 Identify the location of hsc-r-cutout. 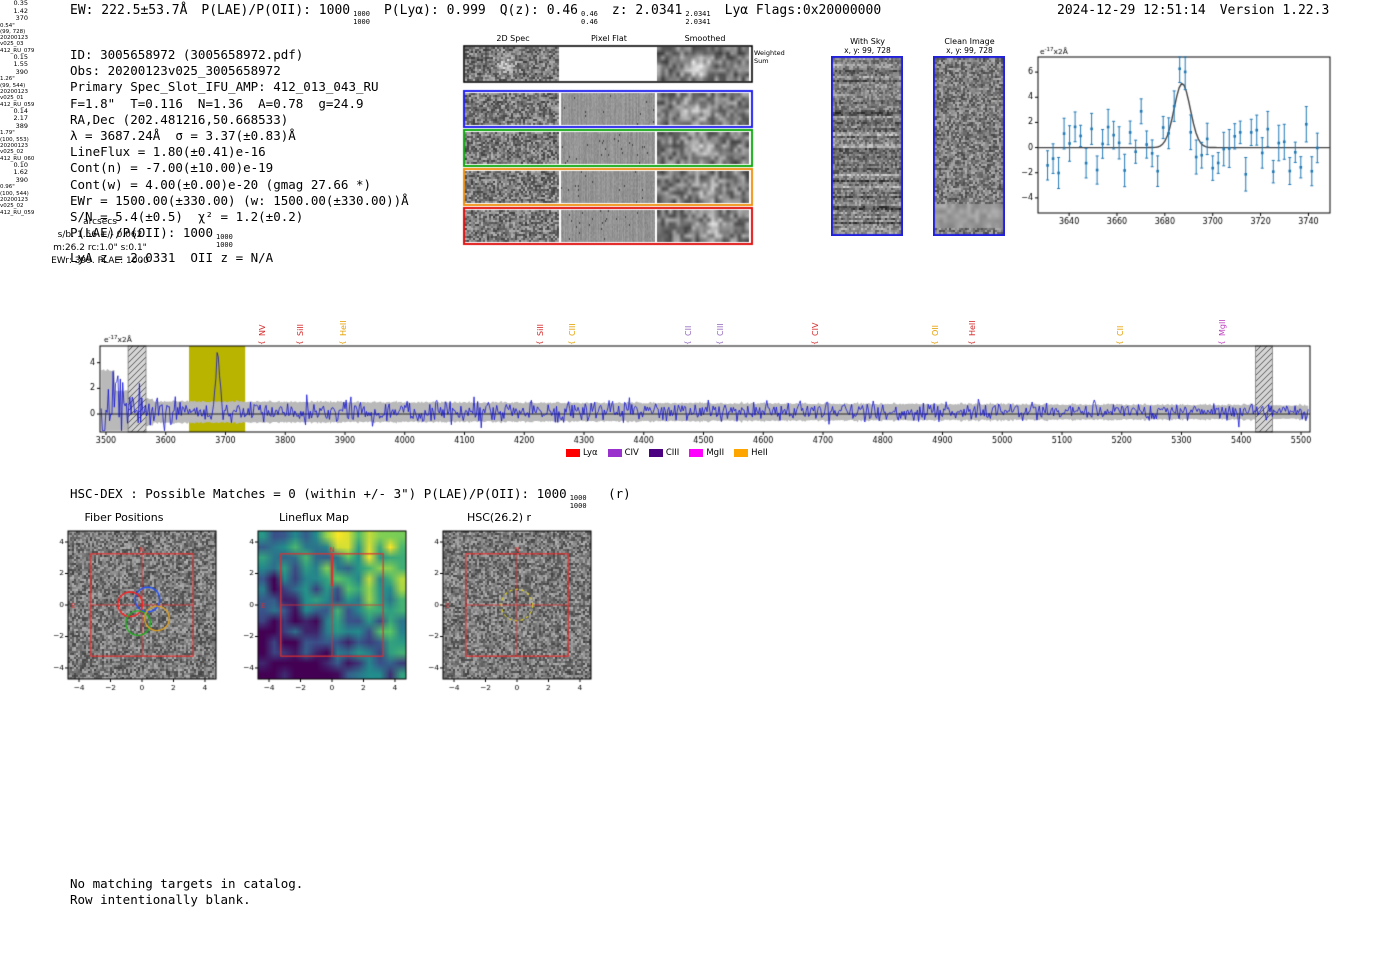
(499, 618).